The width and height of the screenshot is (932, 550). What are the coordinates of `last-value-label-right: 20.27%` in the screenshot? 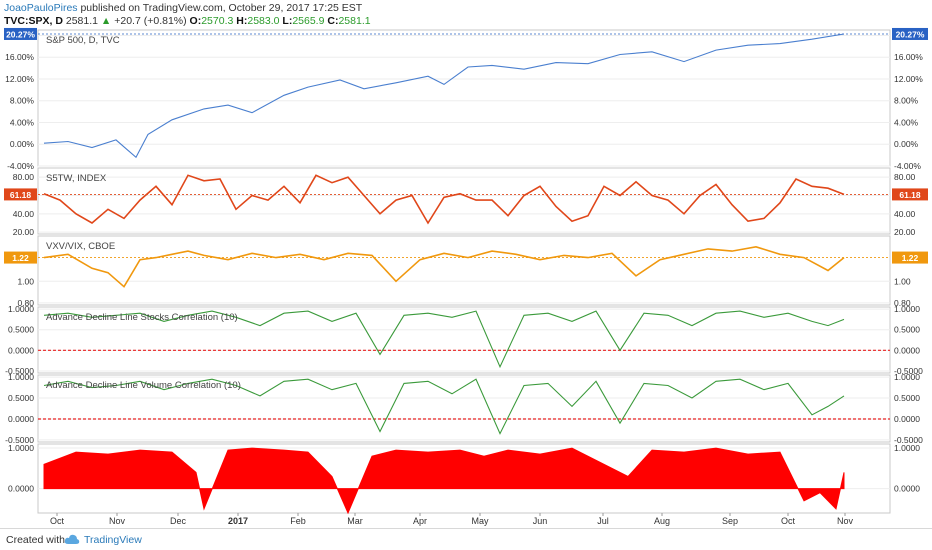 It's located at (910, 34).